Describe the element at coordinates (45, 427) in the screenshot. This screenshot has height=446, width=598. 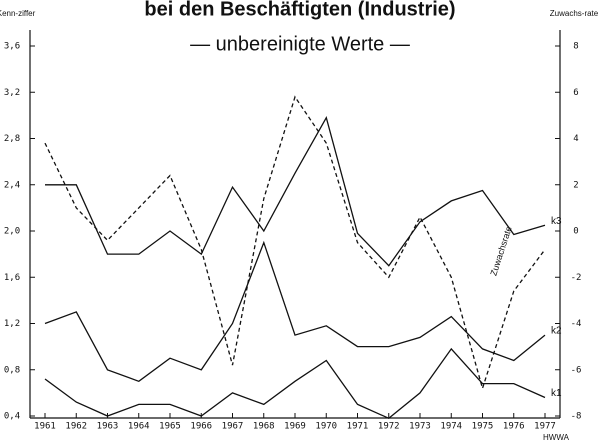
I see `x-tick-label: 1961` at that location.